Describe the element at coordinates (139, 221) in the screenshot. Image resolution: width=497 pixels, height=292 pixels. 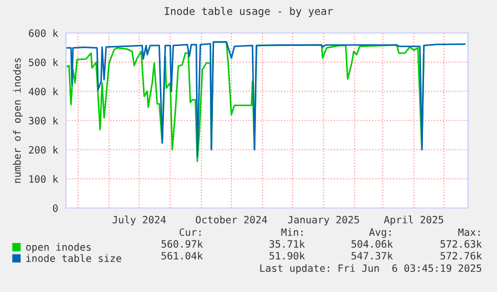
I see `x-tick-label: July 2024` at that location.